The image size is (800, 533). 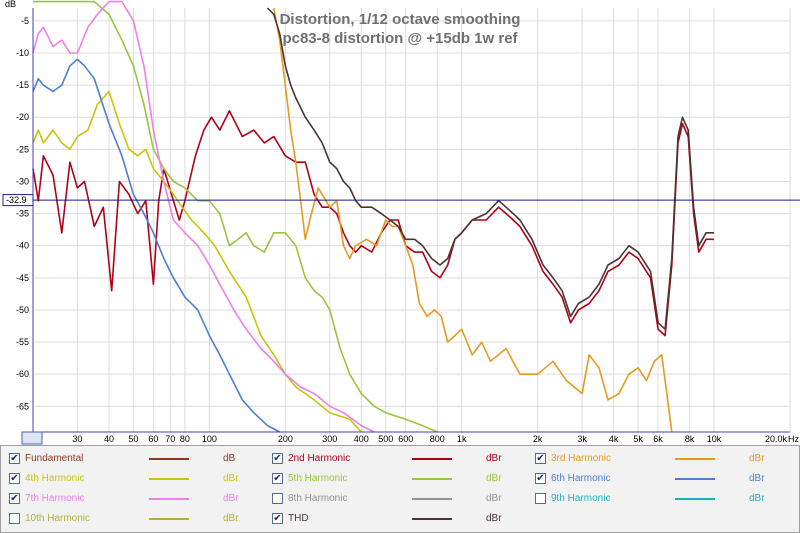 What do you see at coordinates (582, 439) in the screenshot?
I see `x-tick-label: 3k` at bounding box center [582, 439].